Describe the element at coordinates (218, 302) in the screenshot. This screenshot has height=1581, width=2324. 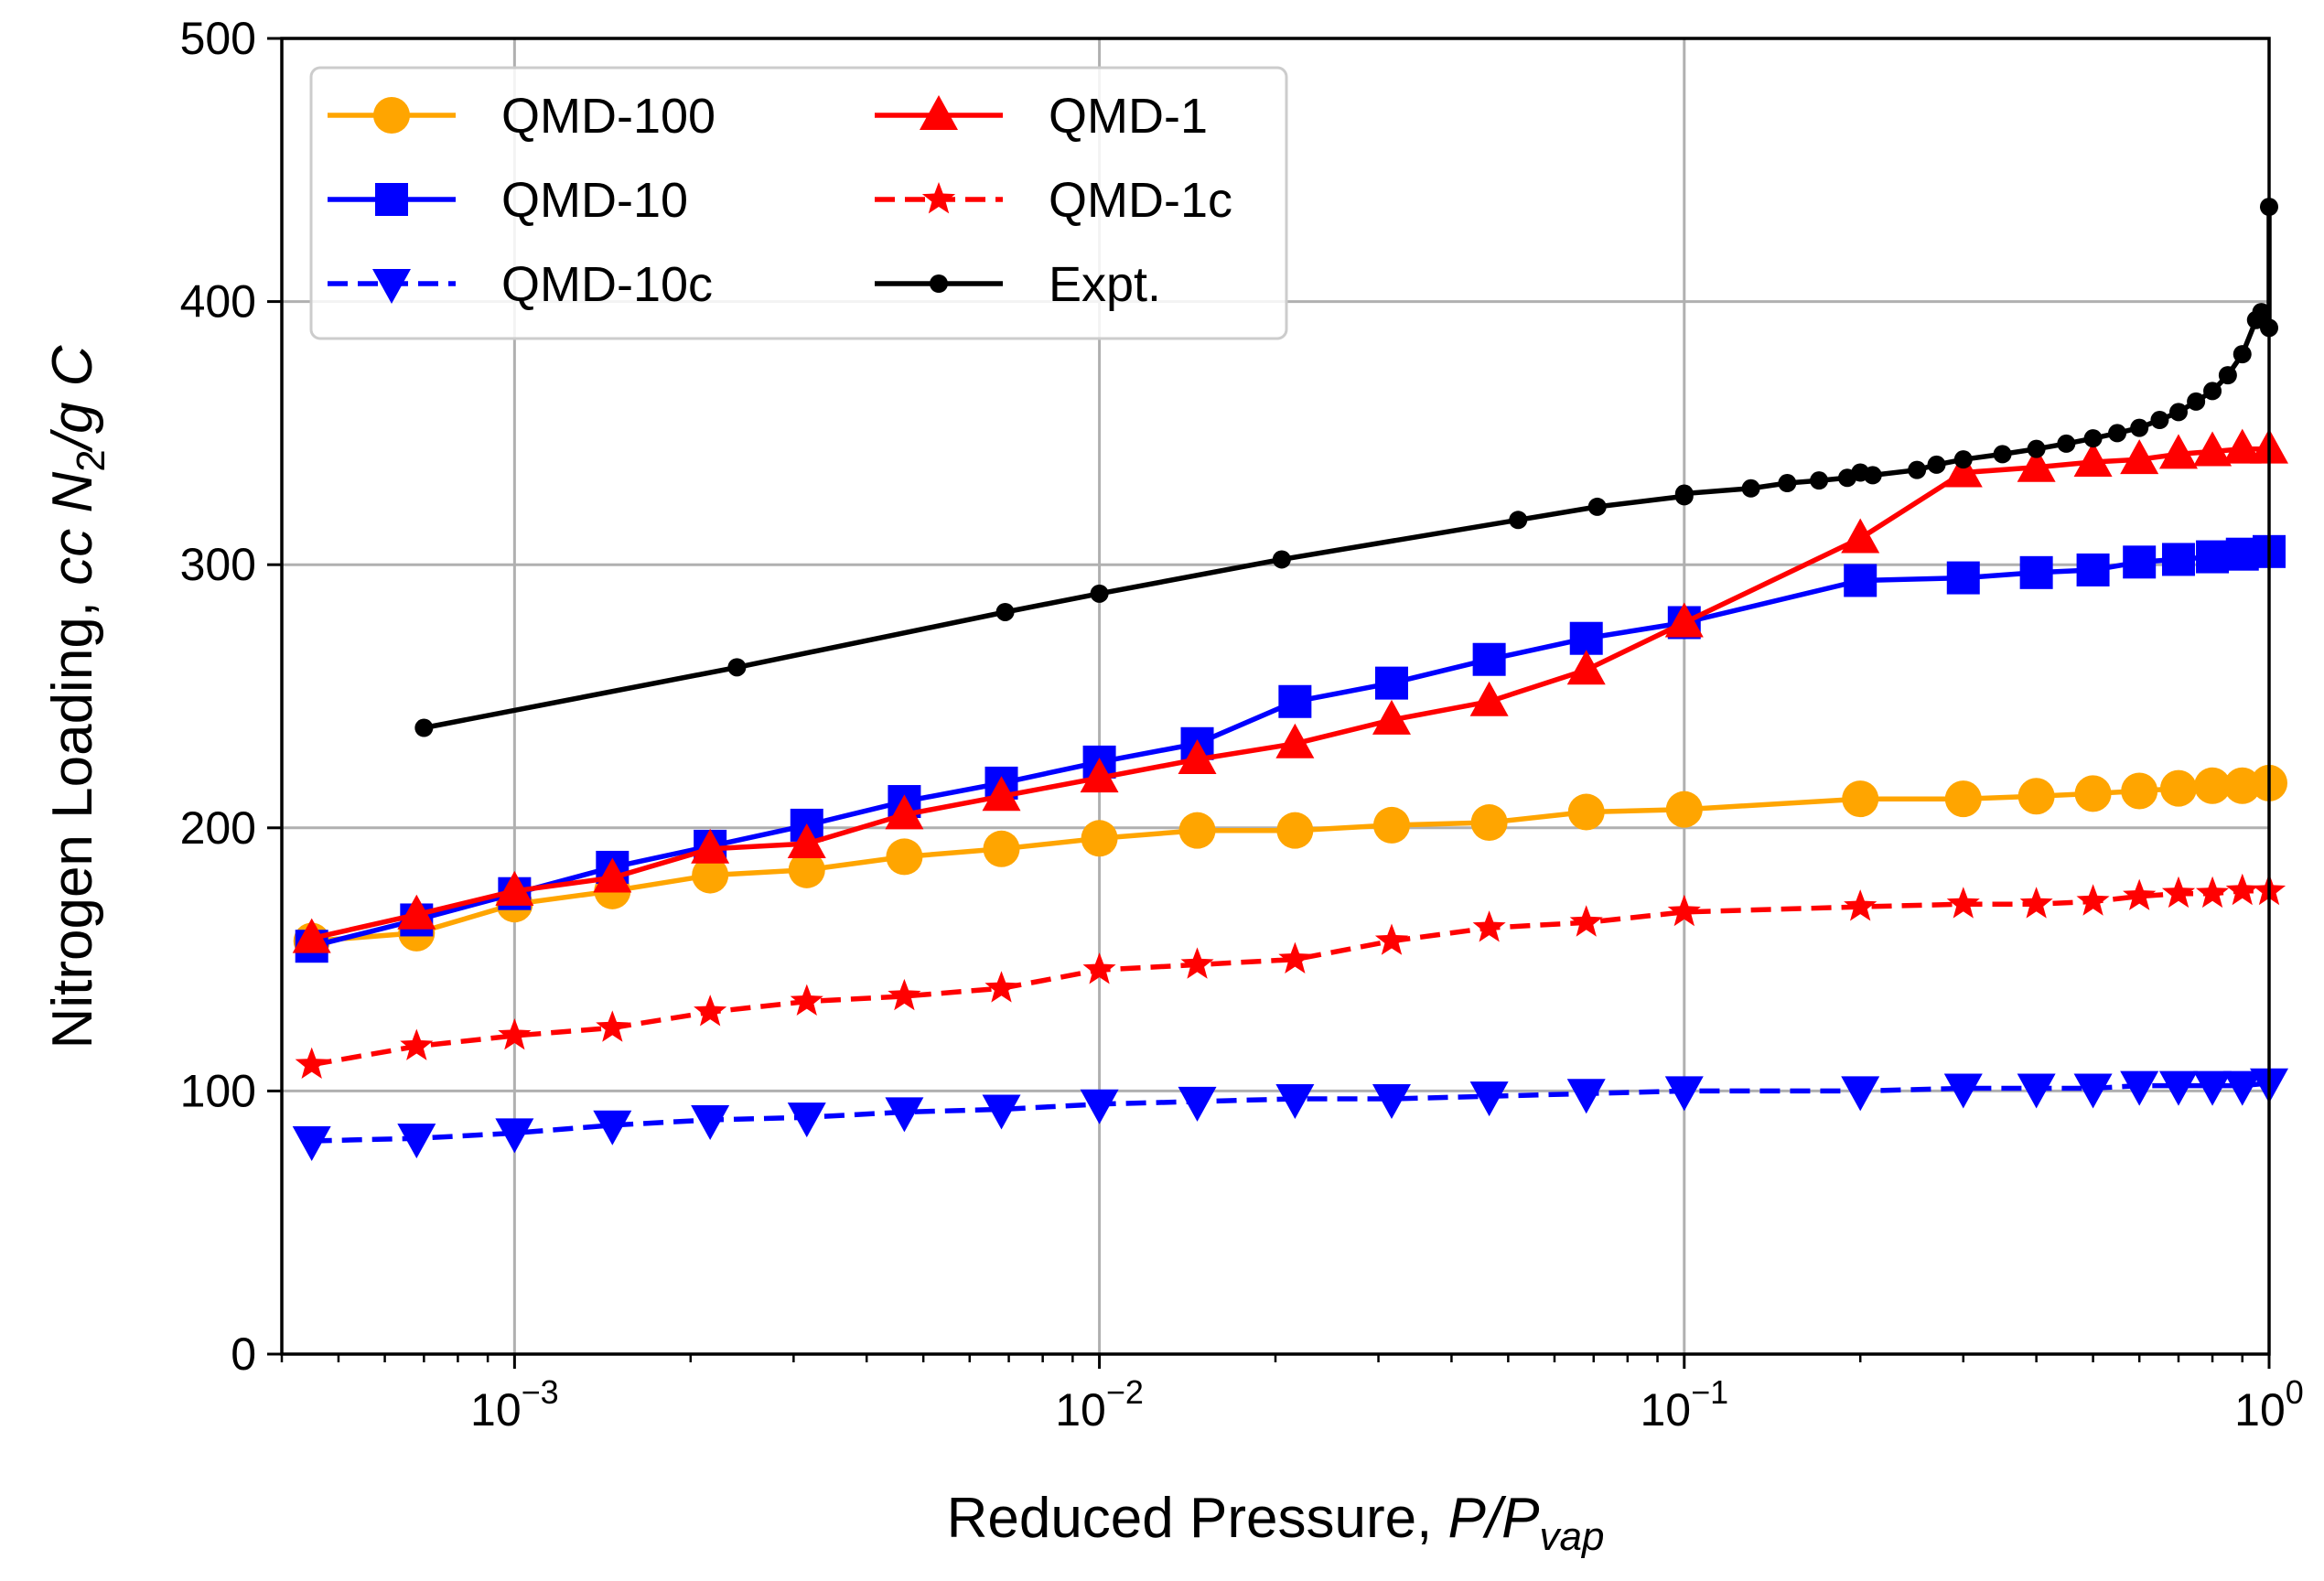
I see `y-tick-label: 400` at that location.